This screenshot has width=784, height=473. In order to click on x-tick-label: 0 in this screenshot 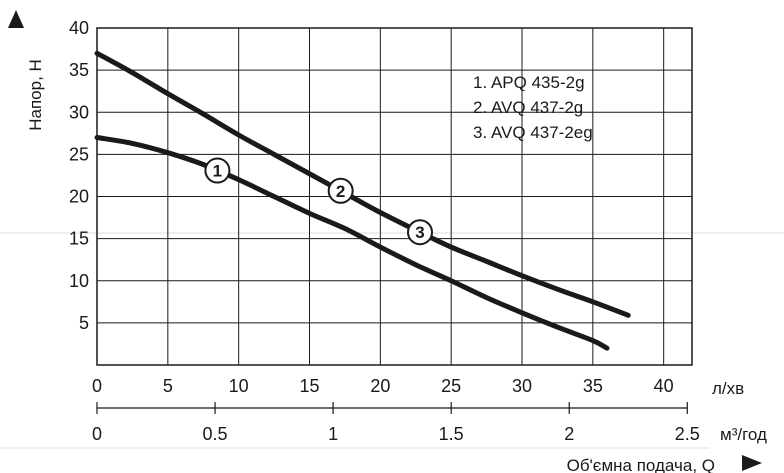, I will do `click(97, 386)`.